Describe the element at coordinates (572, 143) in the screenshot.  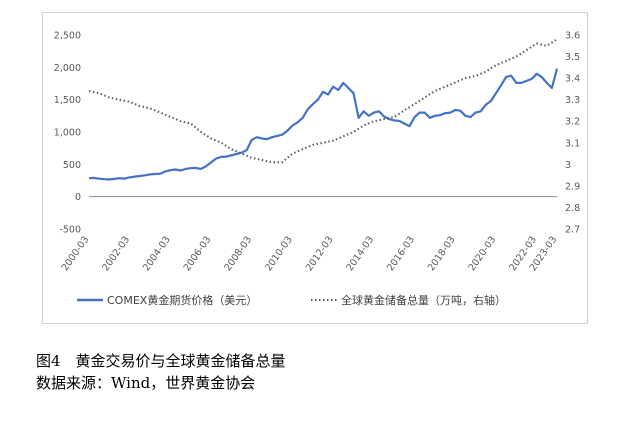
I see `right-tick-label: 3.1` at that location.